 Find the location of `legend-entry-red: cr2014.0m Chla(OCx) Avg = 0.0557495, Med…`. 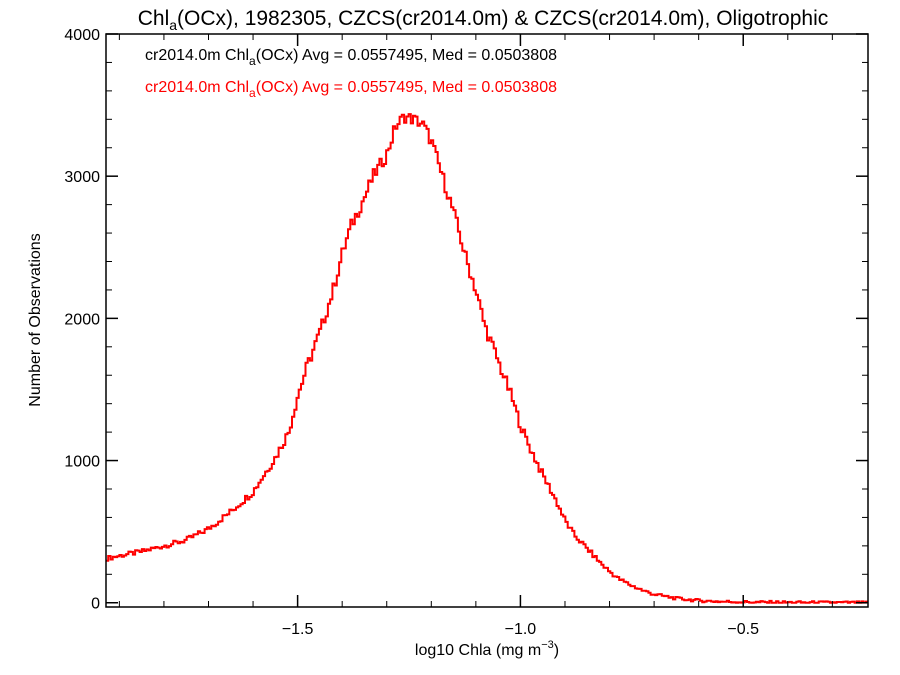

legend-entry-red: cr2014.0m Chla(OCx) Avg = 0.0557495, Med… is located at coordinates (351, 89).